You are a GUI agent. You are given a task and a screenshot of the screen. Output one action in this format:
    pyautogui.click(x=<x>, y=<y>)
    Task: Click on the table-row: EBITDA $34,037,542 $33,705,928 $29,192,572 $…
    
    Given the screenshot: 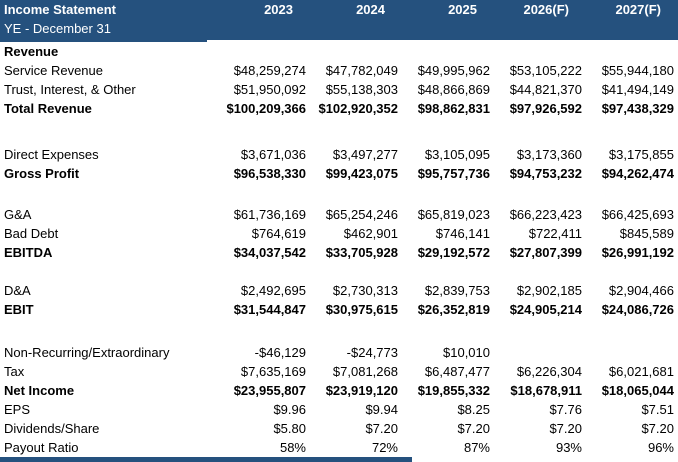 What is the action you would take?
    pyautogui.click(x=339, y=252)
    